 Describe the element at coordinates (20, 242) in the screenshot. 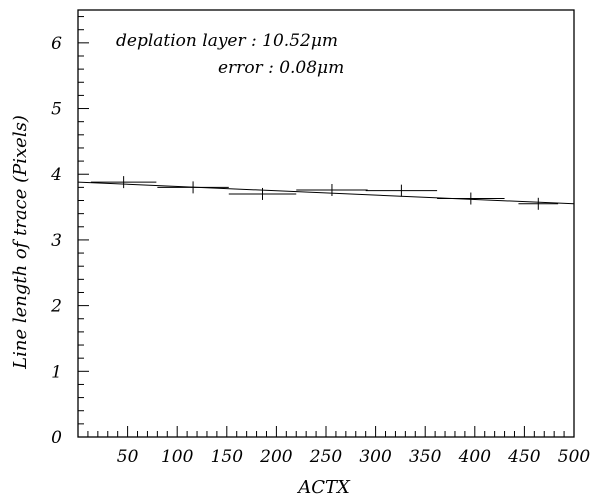

I see `y-axis-title: Line length of trace (Pixels)` at that location.